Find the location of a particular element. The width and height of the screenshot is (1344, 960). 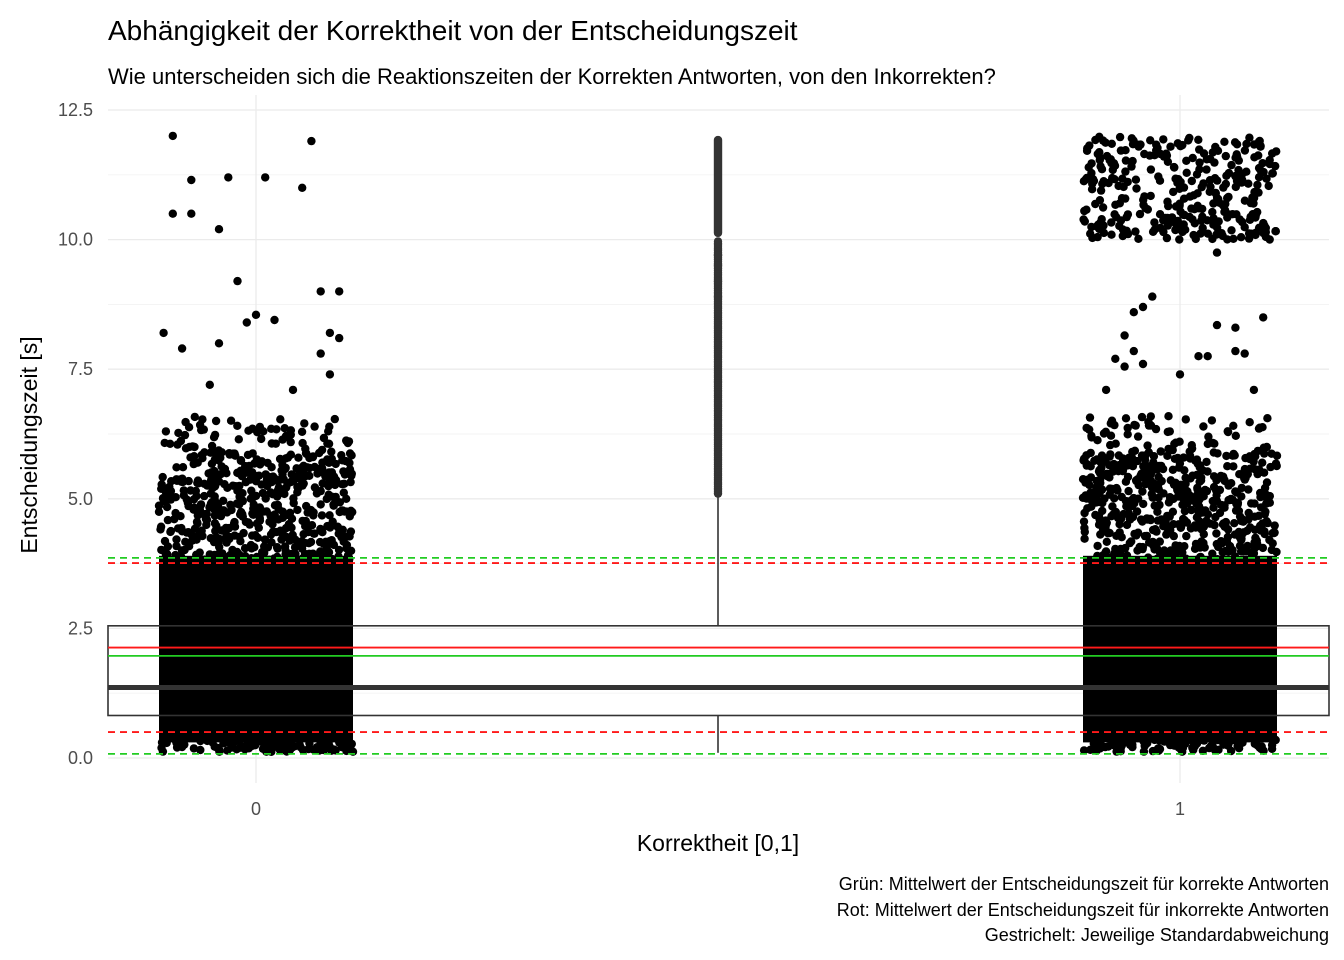

boxplot-outlier is located at coordinates (718, 265).